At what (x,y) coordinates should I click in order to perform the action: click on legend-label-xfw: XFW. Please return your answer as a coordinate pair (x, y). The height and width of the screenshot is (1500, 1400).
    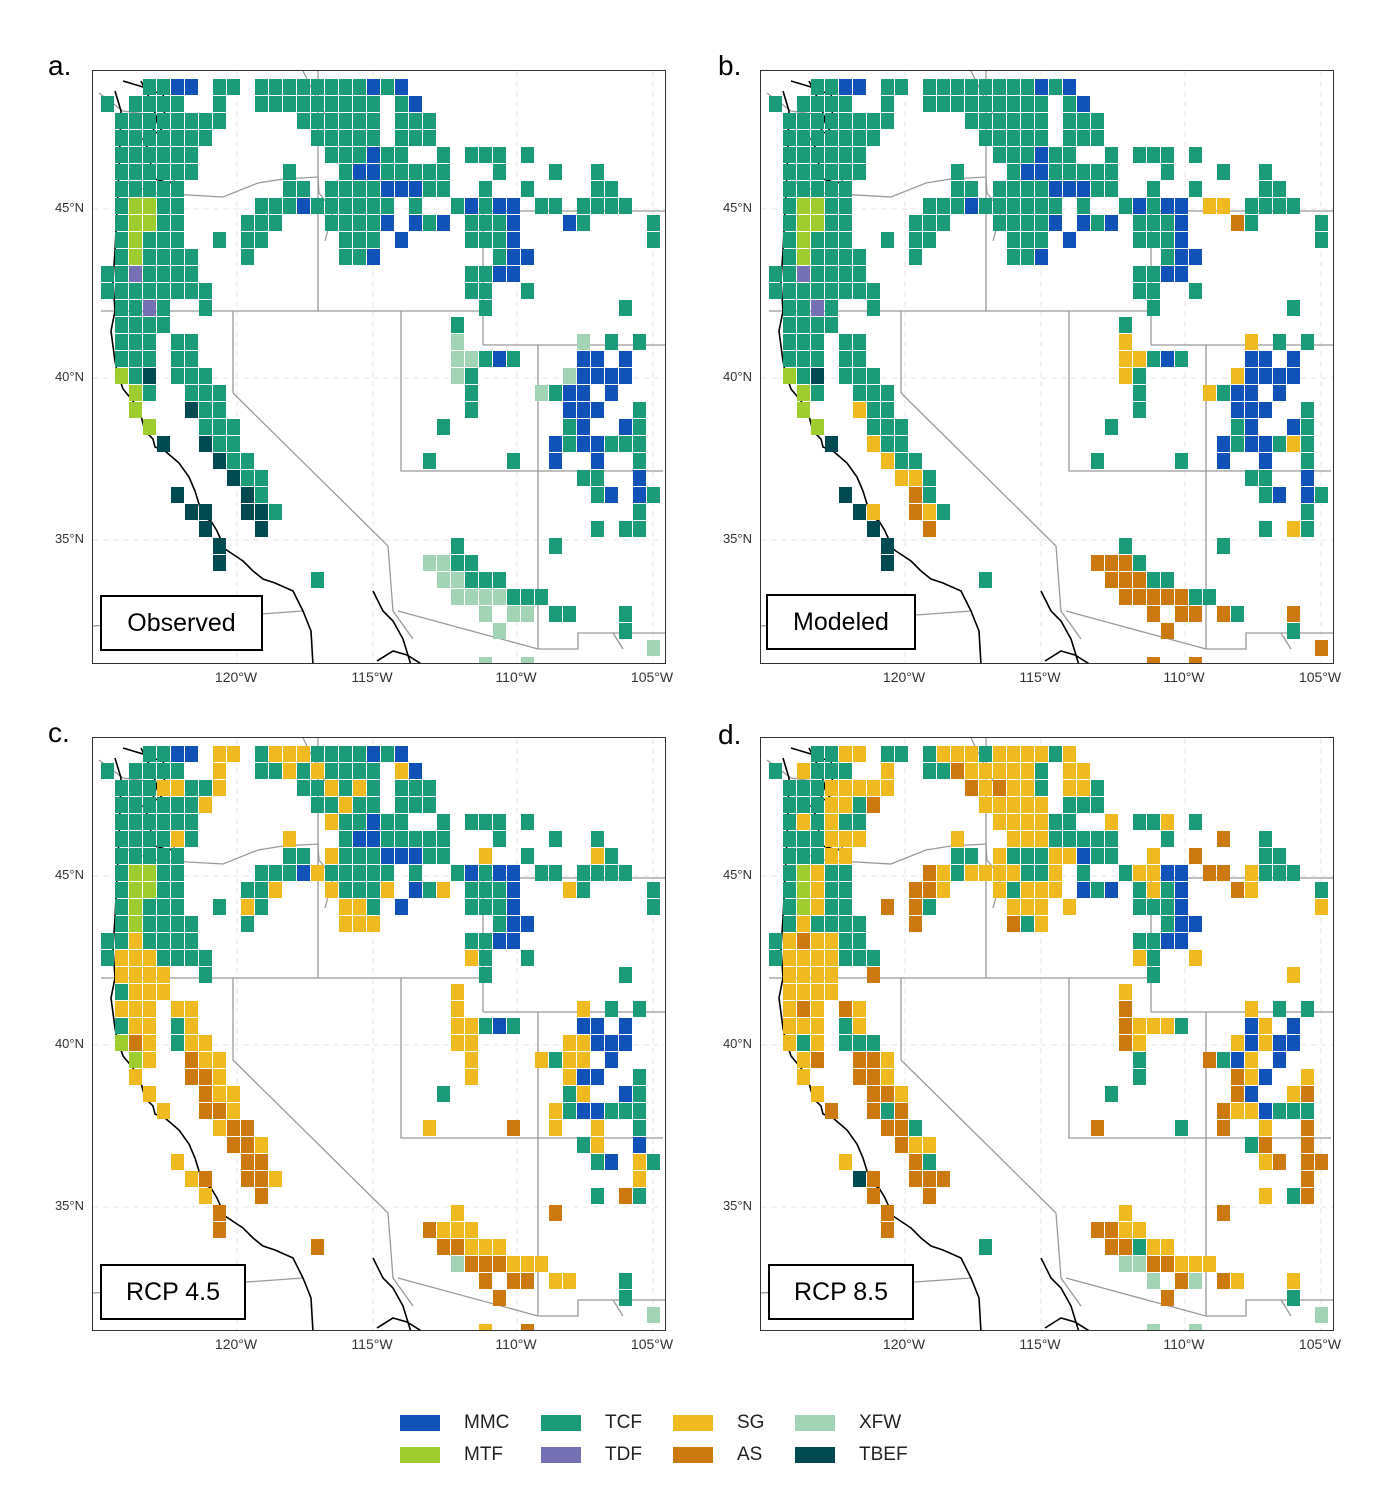
    Looking at the image, I should click on (880, 1422).